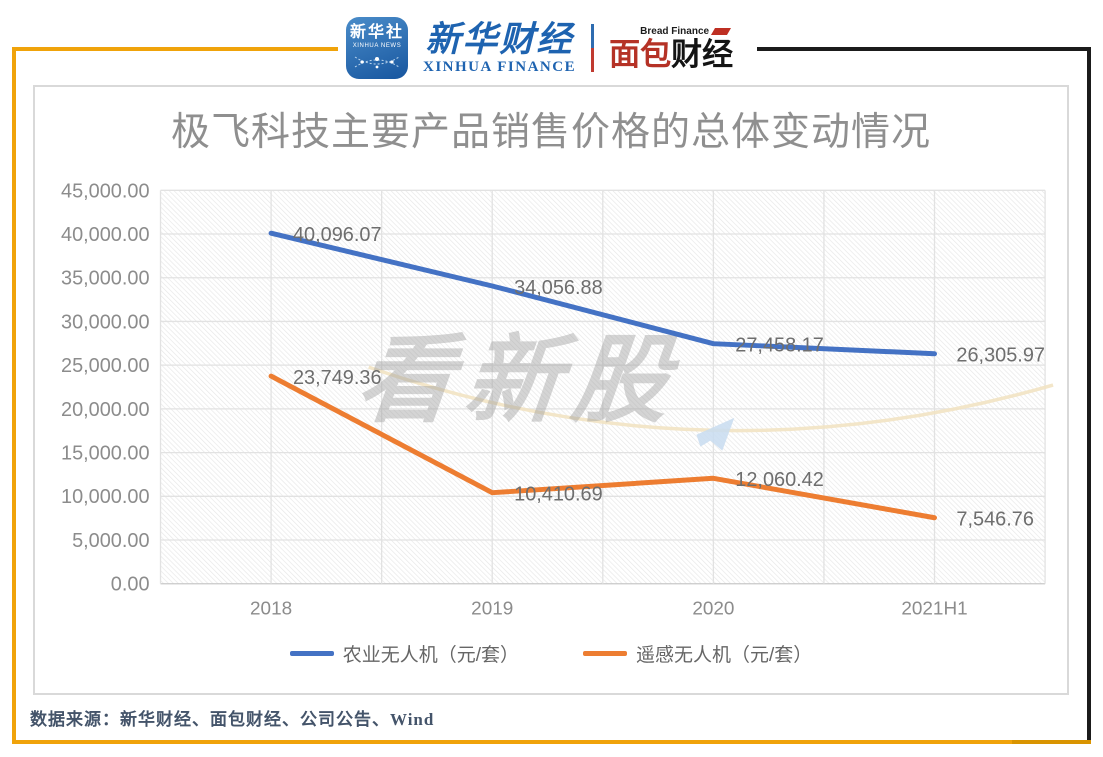 Image resolution: width=1103 pixels, height=757 pixels. What do you see at coordinates (779, 346) in the screenshot?
I see `data-label: 27,458.17` at bounding box center [779, 346].